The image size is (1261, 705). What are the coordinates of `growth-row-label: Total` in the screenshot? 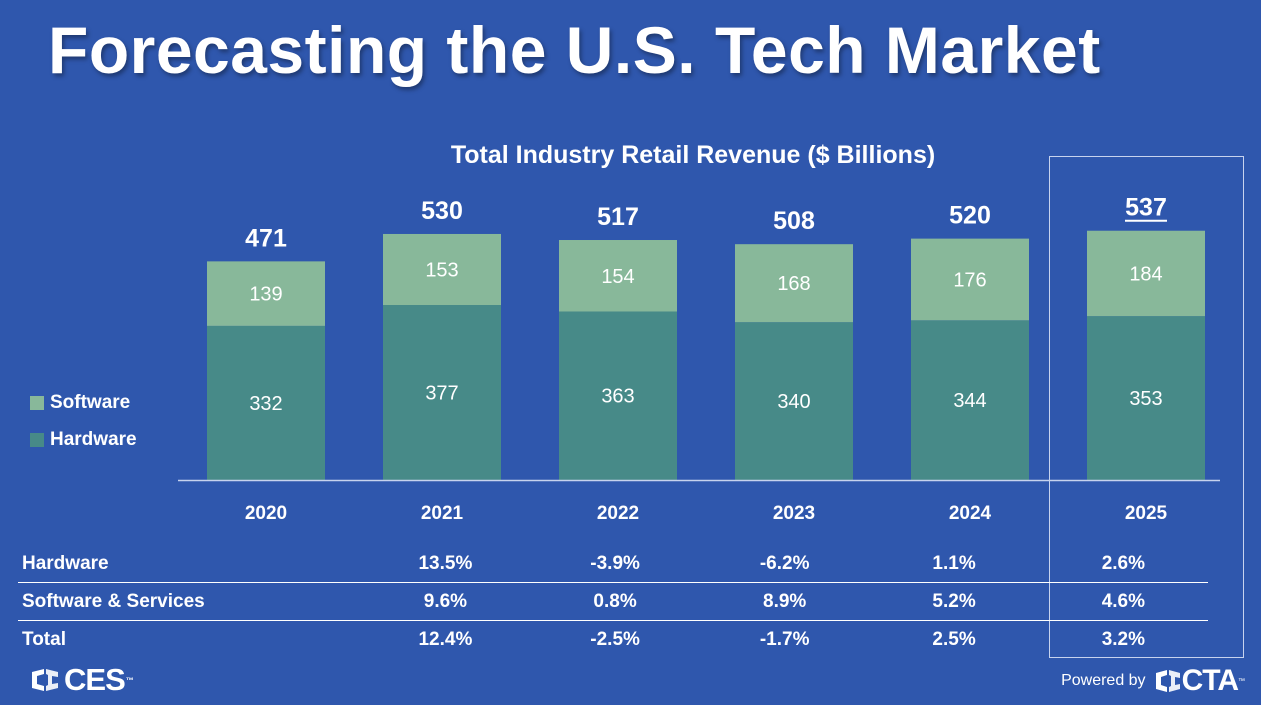 It's located at (189, 639).